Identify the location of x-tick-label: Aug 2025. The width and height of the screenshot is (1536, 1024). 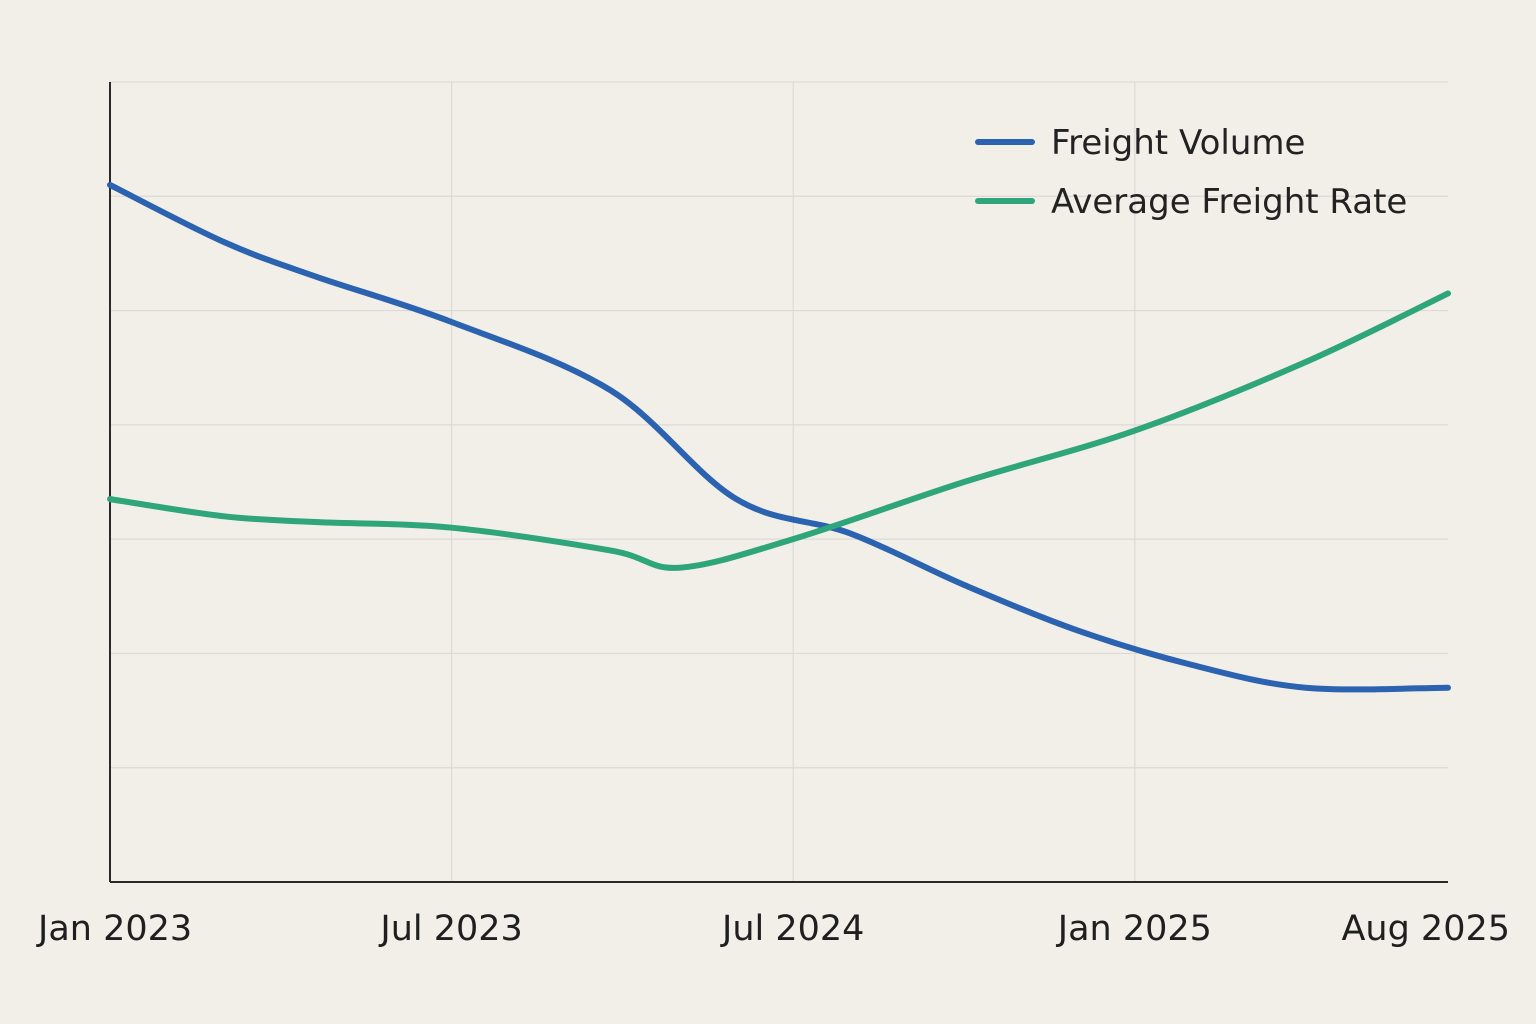
(1425, 929).